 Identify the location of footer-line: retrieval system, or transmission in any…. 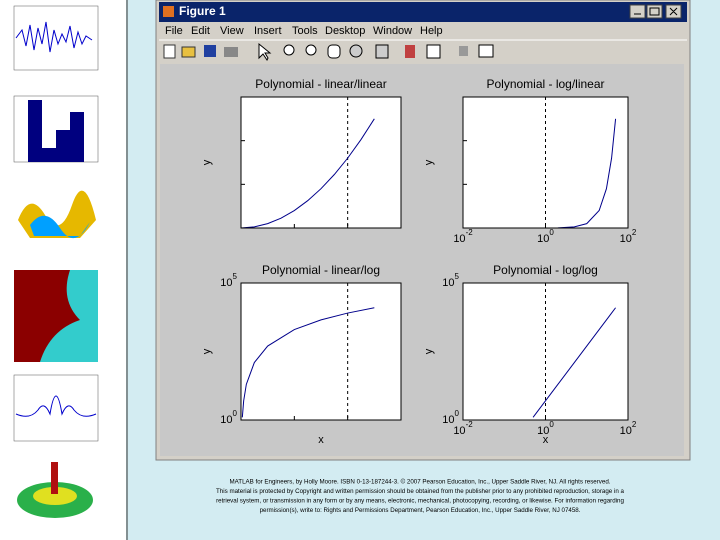
(420, 501).